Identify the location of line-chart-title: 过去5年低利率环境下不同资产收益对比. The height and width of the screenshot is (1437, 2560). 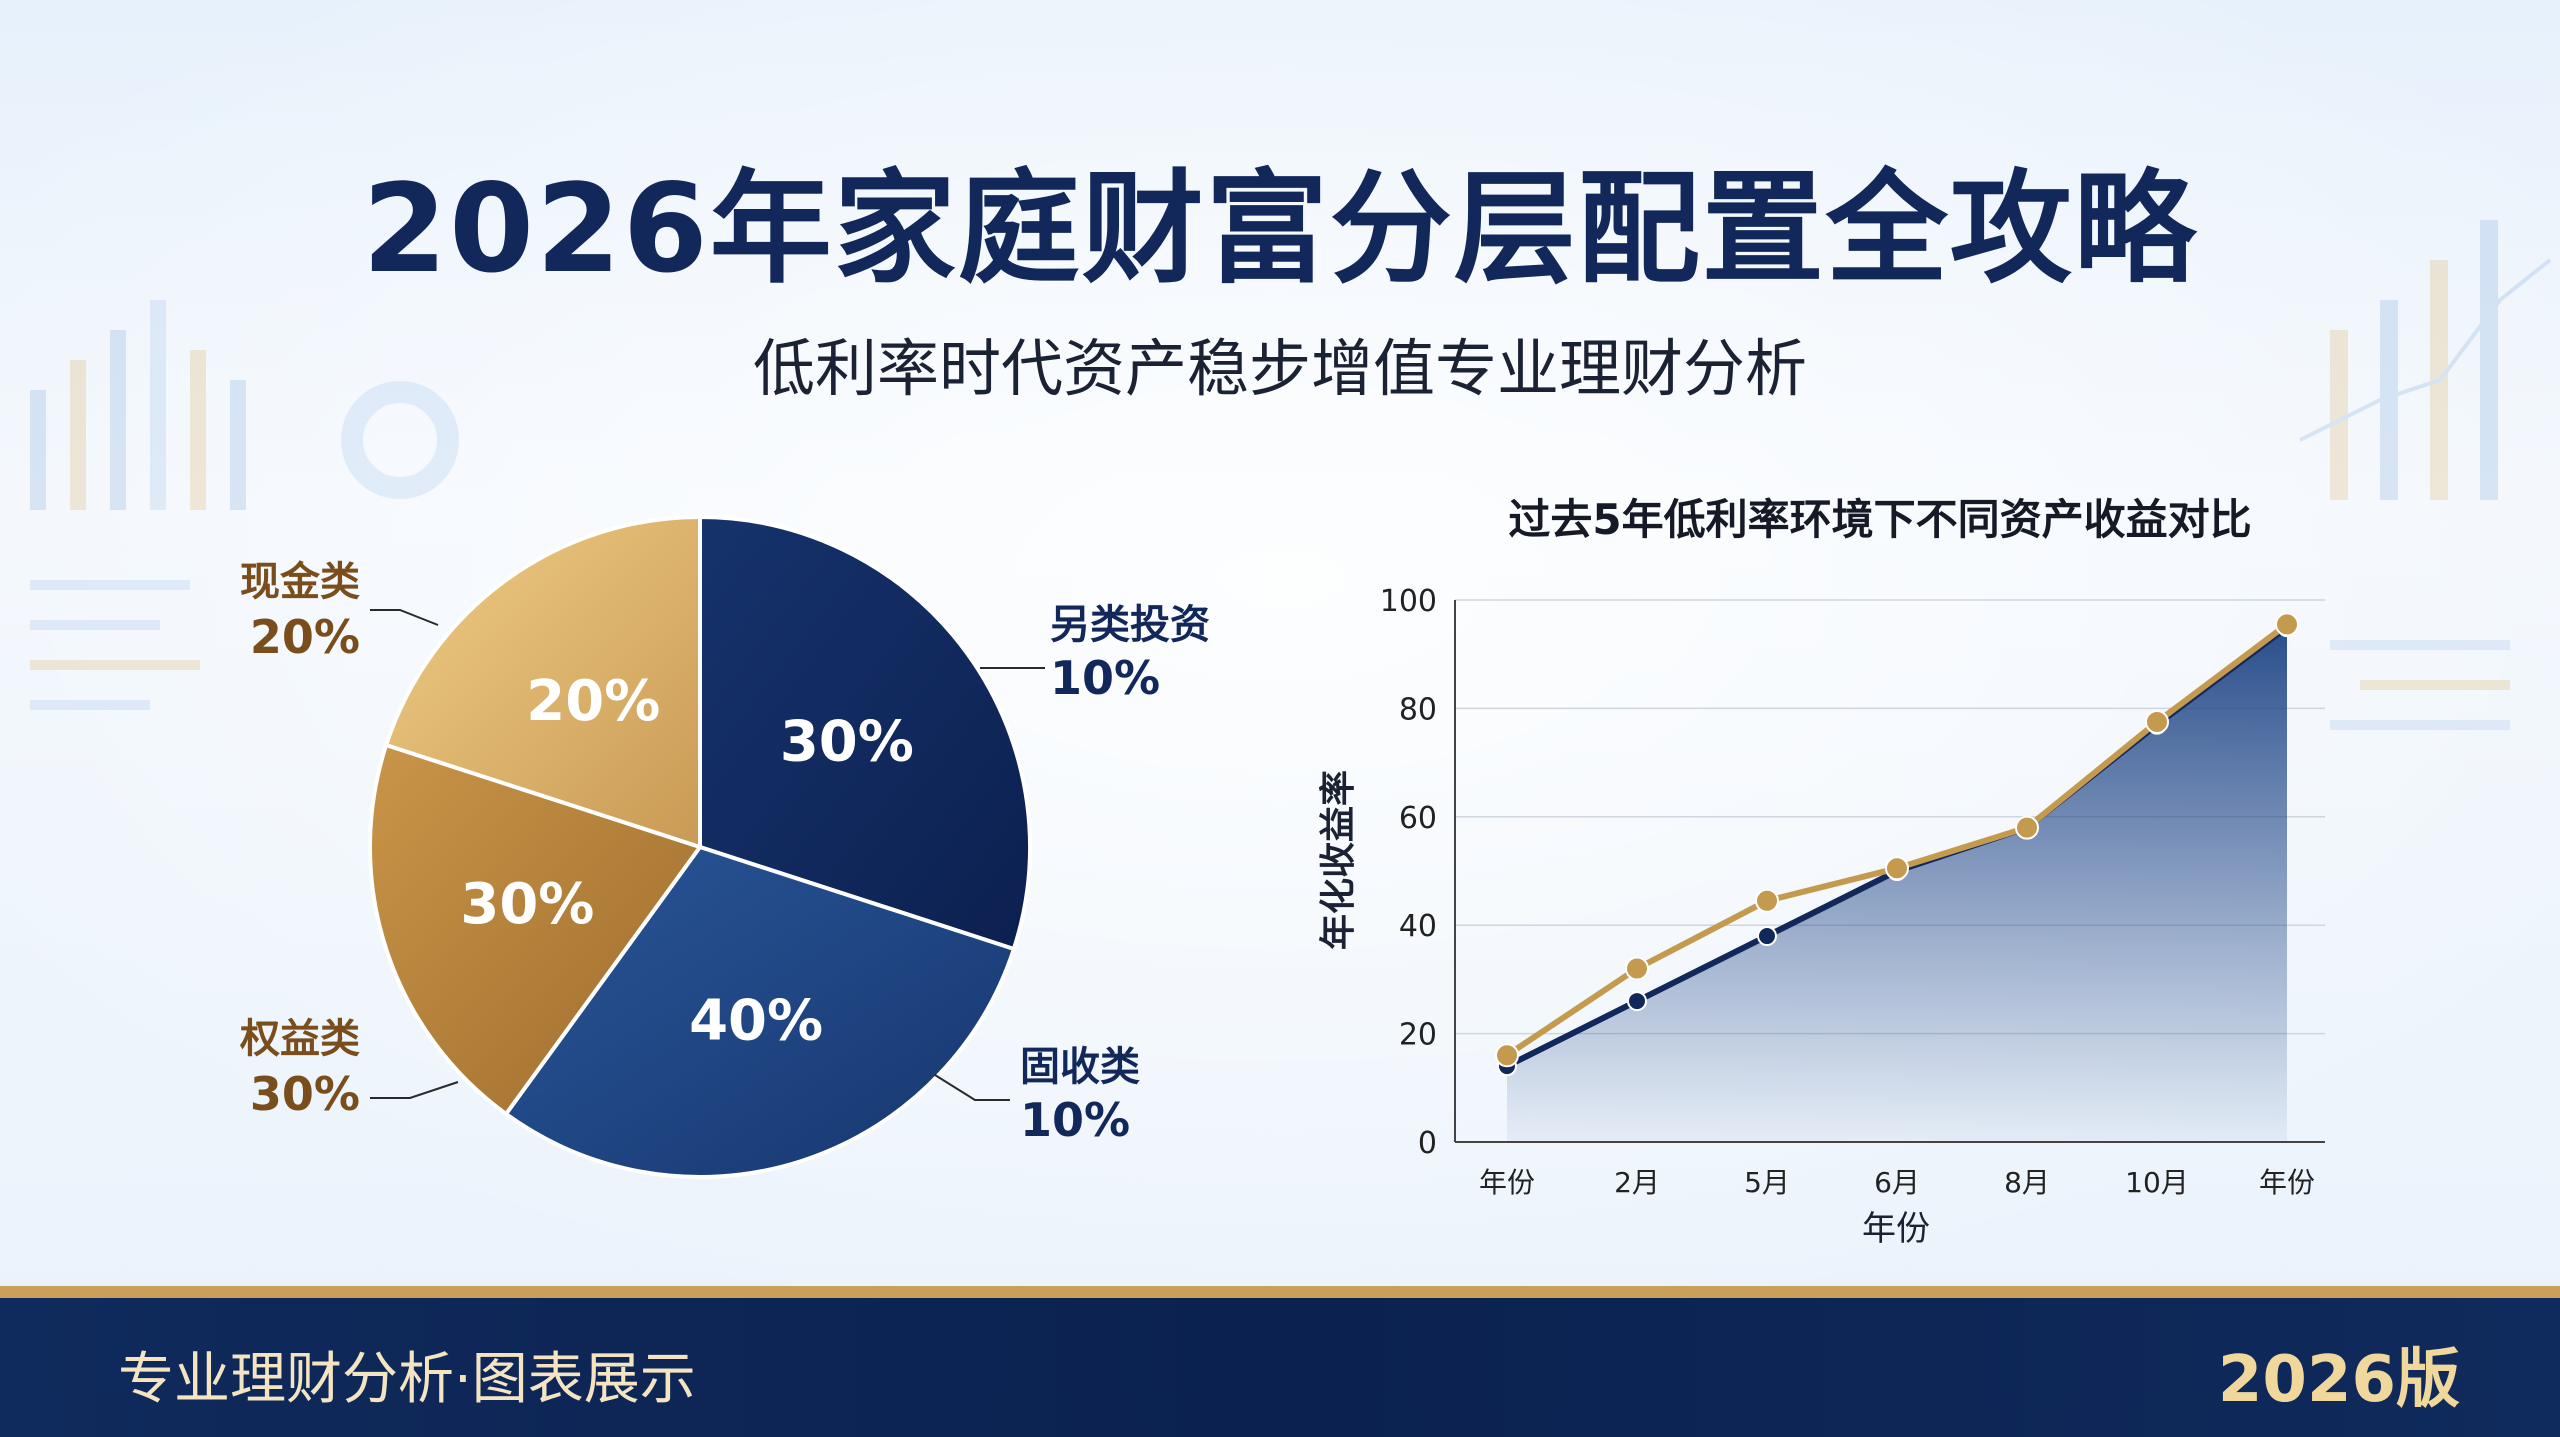
(1880, 519).